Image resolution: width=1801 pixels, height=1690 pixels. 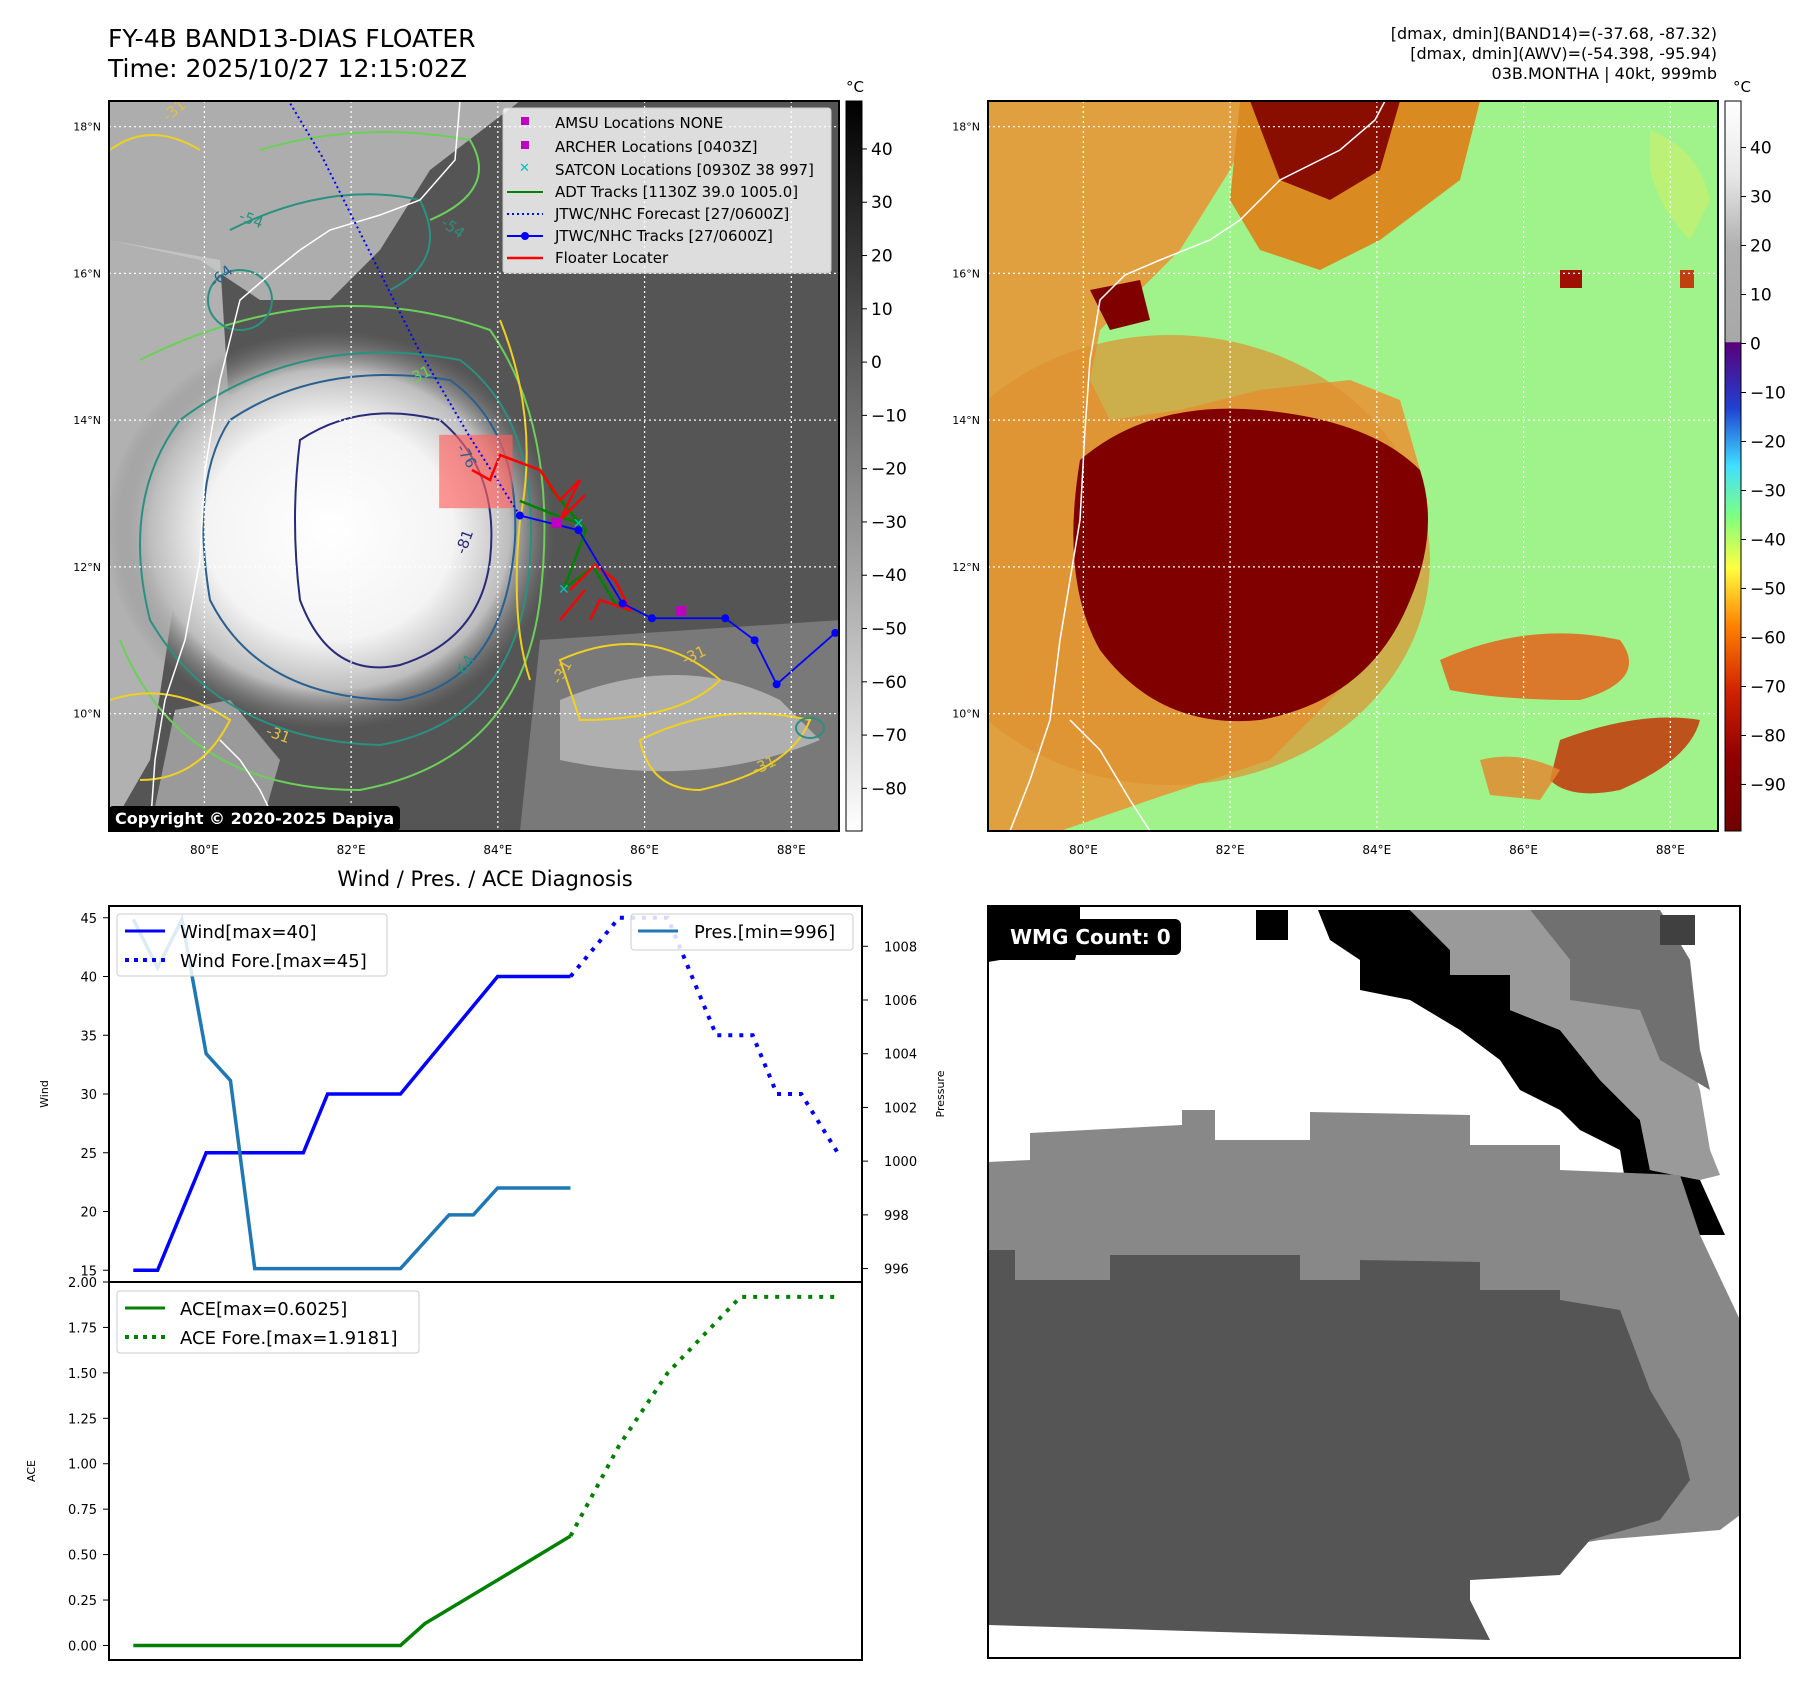 What do you see at coordinates (940, 1093) in the screenshot?
I see `pressure-ylabel: Pressure` at bounding box center [940, 1093].